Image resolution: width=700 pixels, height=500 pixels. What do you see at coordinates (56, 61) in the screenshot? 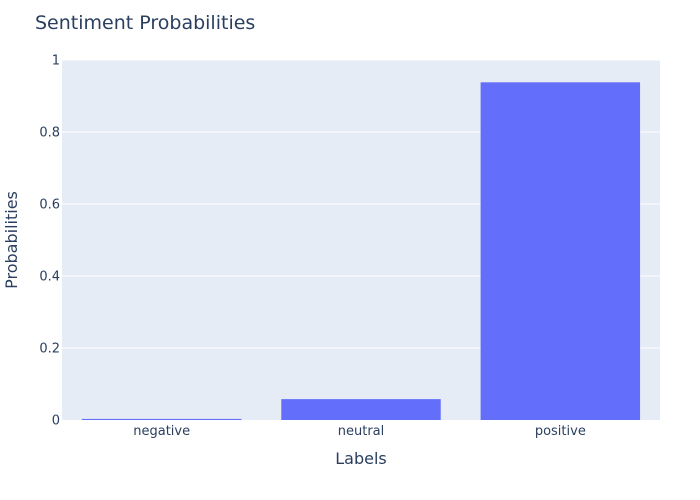
I see `y-tick-label: 1` at bounding box center [56, 61].